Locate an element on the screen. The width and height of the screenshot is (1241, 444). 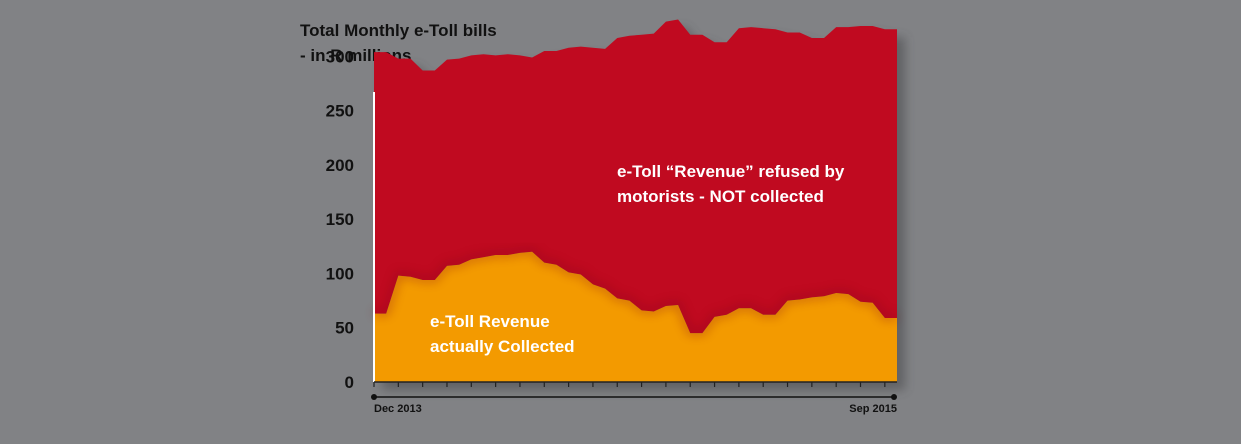
series-label-collected: e-Toll Revenue is located at coordinates (490, 321).